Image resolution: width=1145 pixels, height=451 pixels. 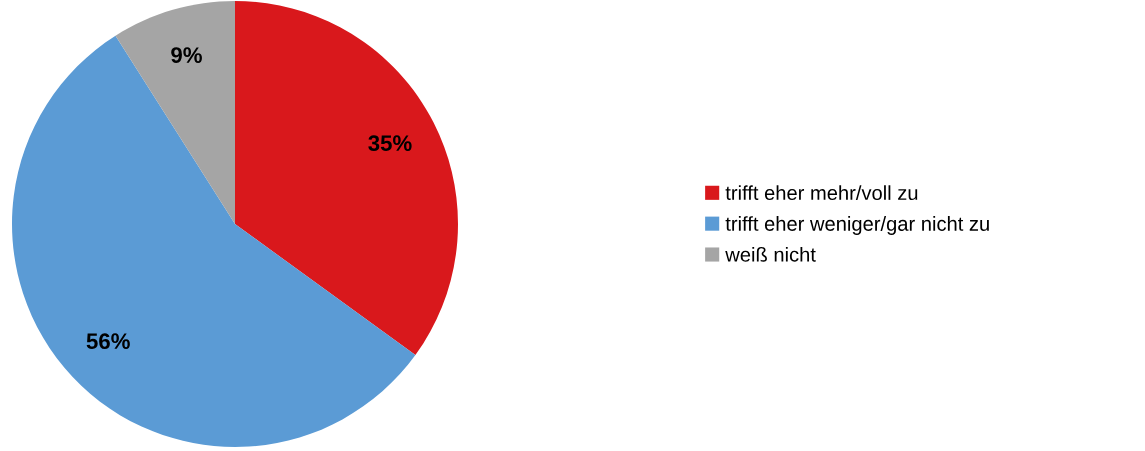 What do you see at coordinates (175, 112) in the screenshot?
I see `pie-slice` at bounding box center [175, 112].